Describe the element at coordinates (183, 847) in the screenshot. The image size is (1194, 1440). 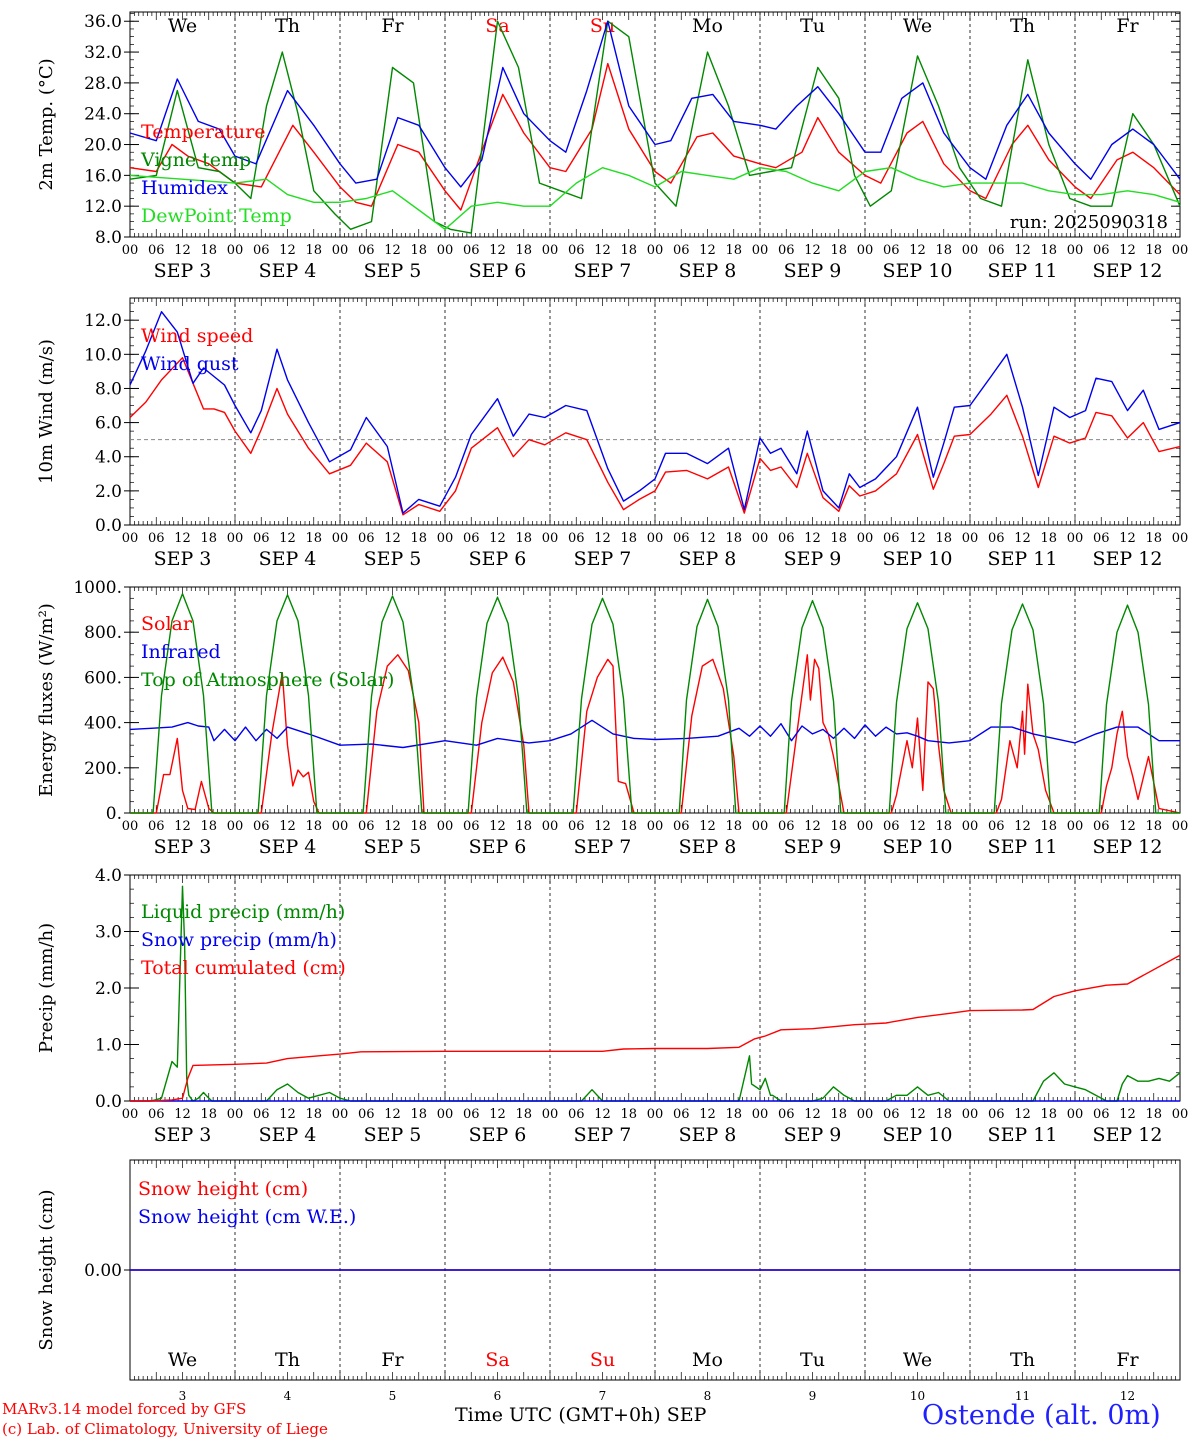
I see `energy-date-label: SEP 3` at that location.